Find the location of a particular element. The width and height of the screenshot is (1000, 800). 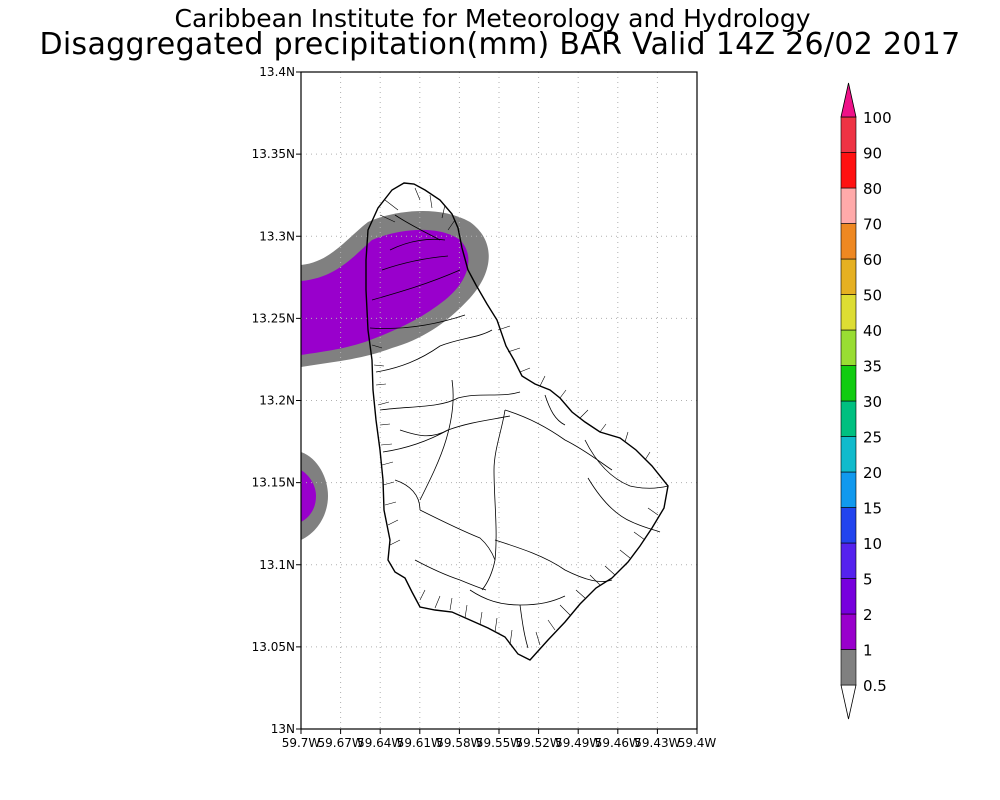

lat-tick-label: 13.2N is located at coordinates (277, 401).